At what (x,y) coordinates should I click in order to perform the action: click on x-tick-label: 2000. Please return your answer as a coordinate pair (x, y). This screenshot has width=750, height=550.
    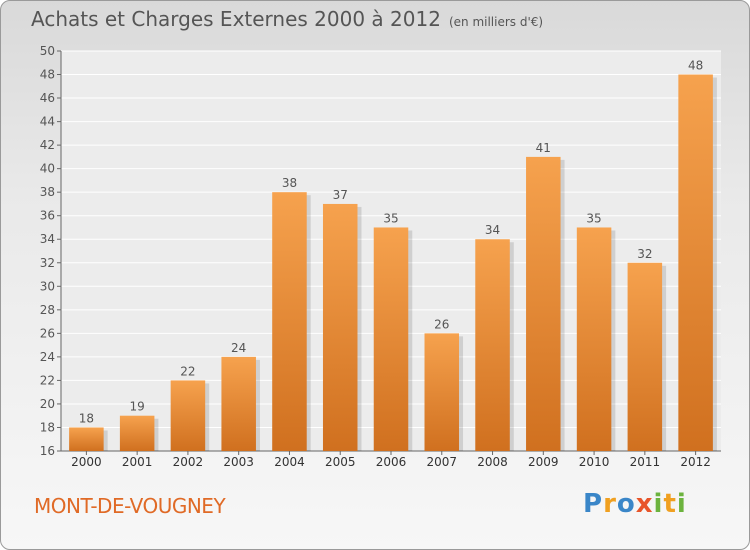
    Looking at the image, I should click on (86, 462).